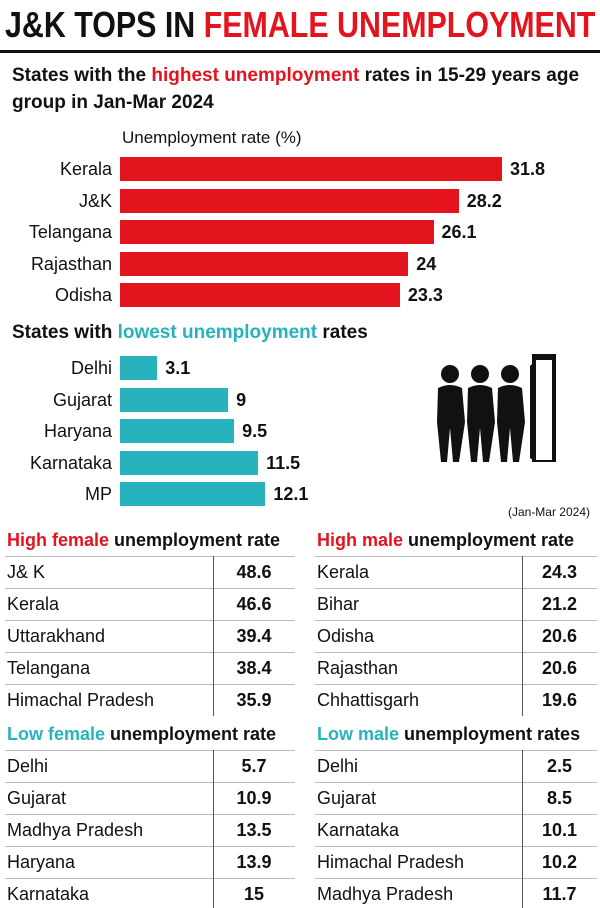  What do you see at coordinates (559, 798) in the screenshot?
I see `row-value: 8.5` at bounding box center [559, 798].